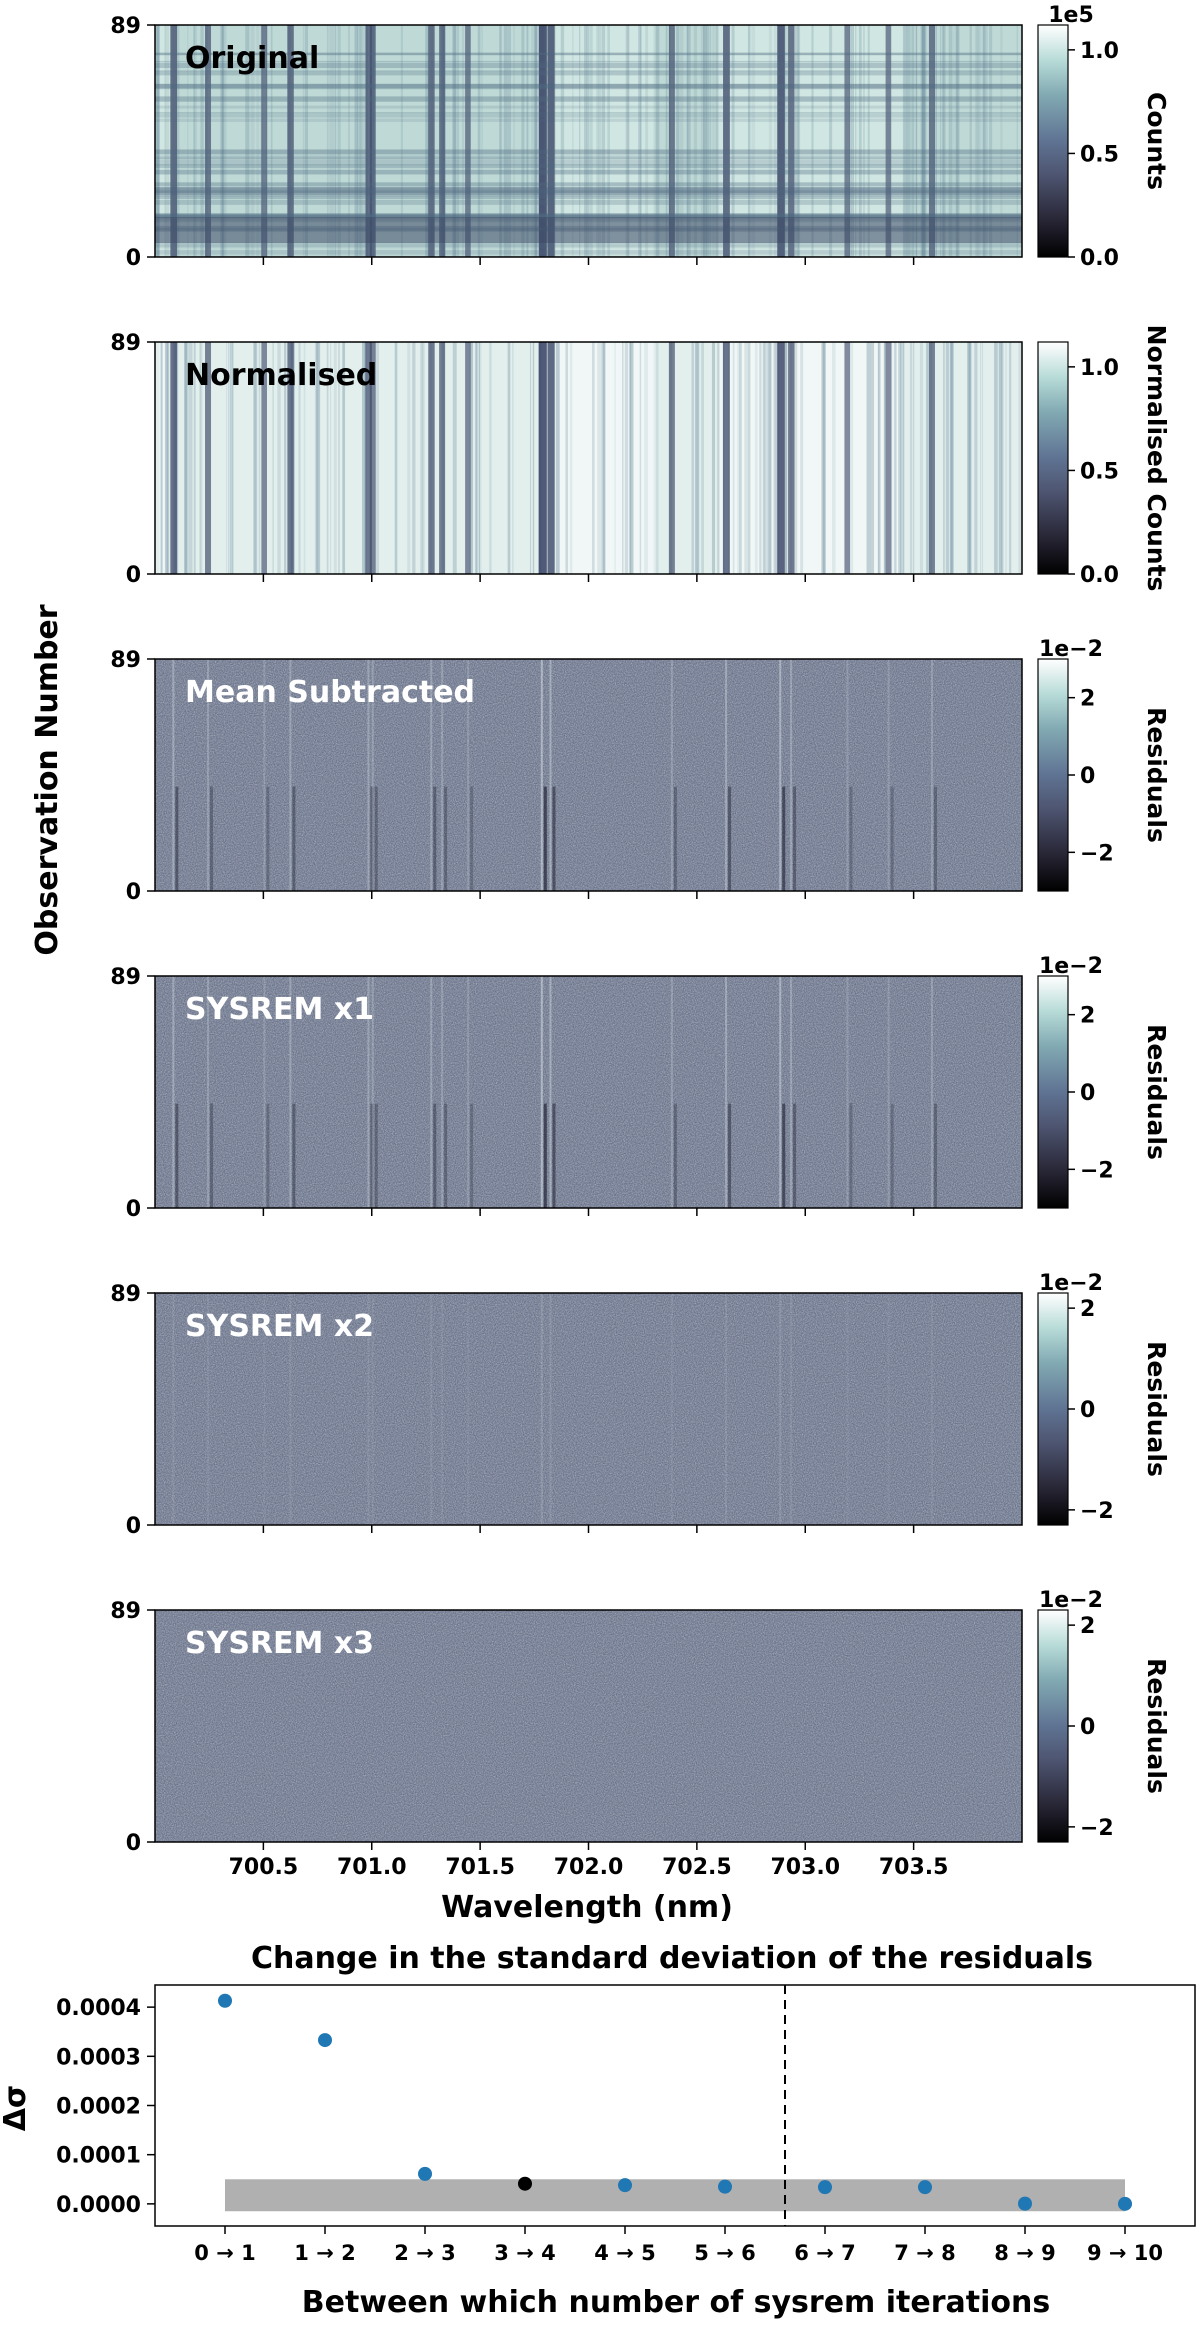 Image resolution: width=1200 pixels, height=2350 pixels. I want to click on panel-title: SYSREM x1, so click(279, 1009).